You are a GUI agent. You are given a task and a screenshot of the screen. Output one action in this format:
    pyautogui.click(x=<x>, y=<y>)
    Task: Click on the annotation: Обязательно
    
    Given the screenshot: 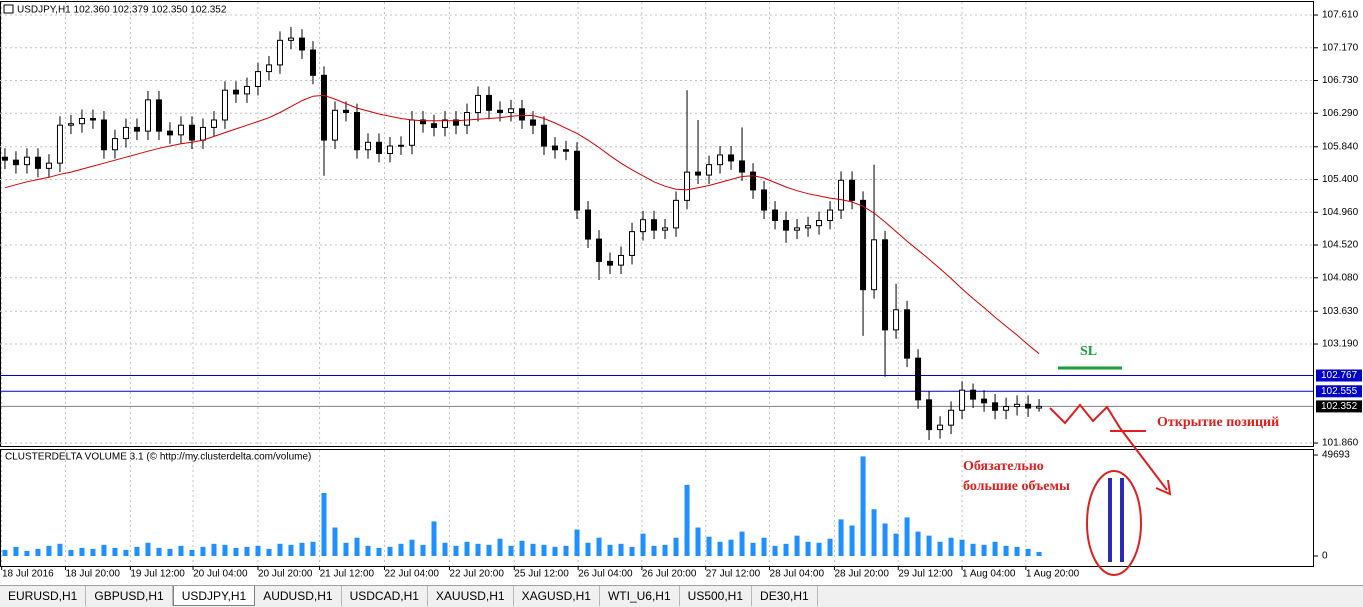 What is the action you would take?
    pyautogui.click(x=1003, y=466)
    